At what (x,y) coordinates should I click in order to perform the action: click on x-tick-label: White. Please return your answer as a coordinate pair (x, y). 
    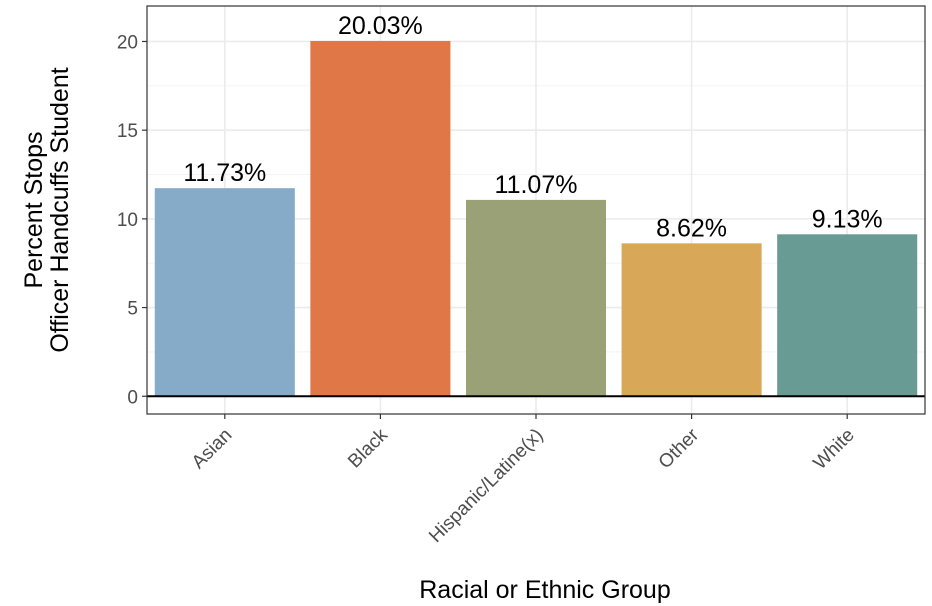
    Looking at the image, I should click on (834, 449).